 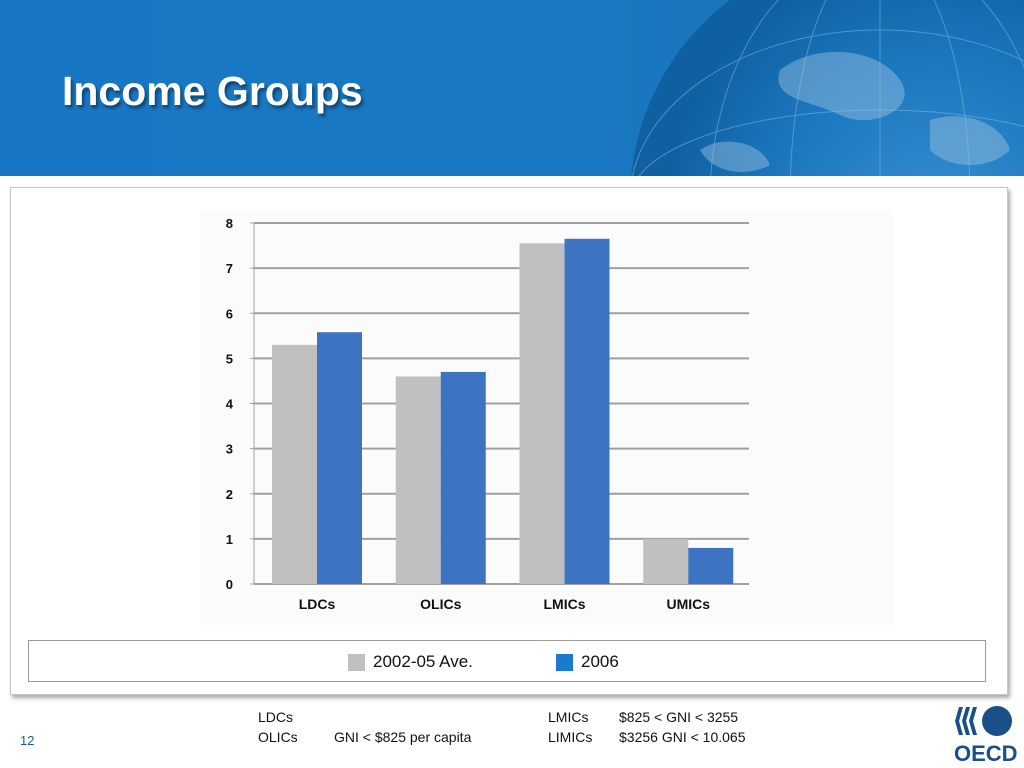 I want to click on footnote-abbr-lmics: LMICs, so click(x=568, y=717).